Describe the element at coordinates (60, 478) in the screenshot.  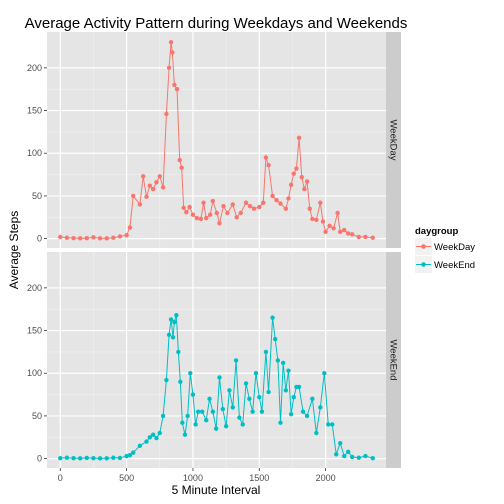
I see `x-tick-label: 0` at that location.